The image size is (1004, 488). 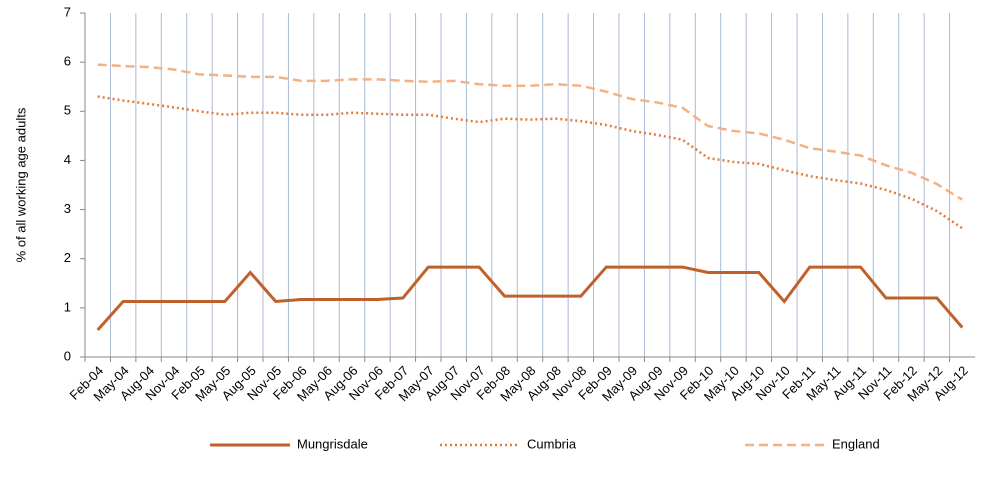 I want to click on y-tick-label: 2, so click(x=67, y=257).